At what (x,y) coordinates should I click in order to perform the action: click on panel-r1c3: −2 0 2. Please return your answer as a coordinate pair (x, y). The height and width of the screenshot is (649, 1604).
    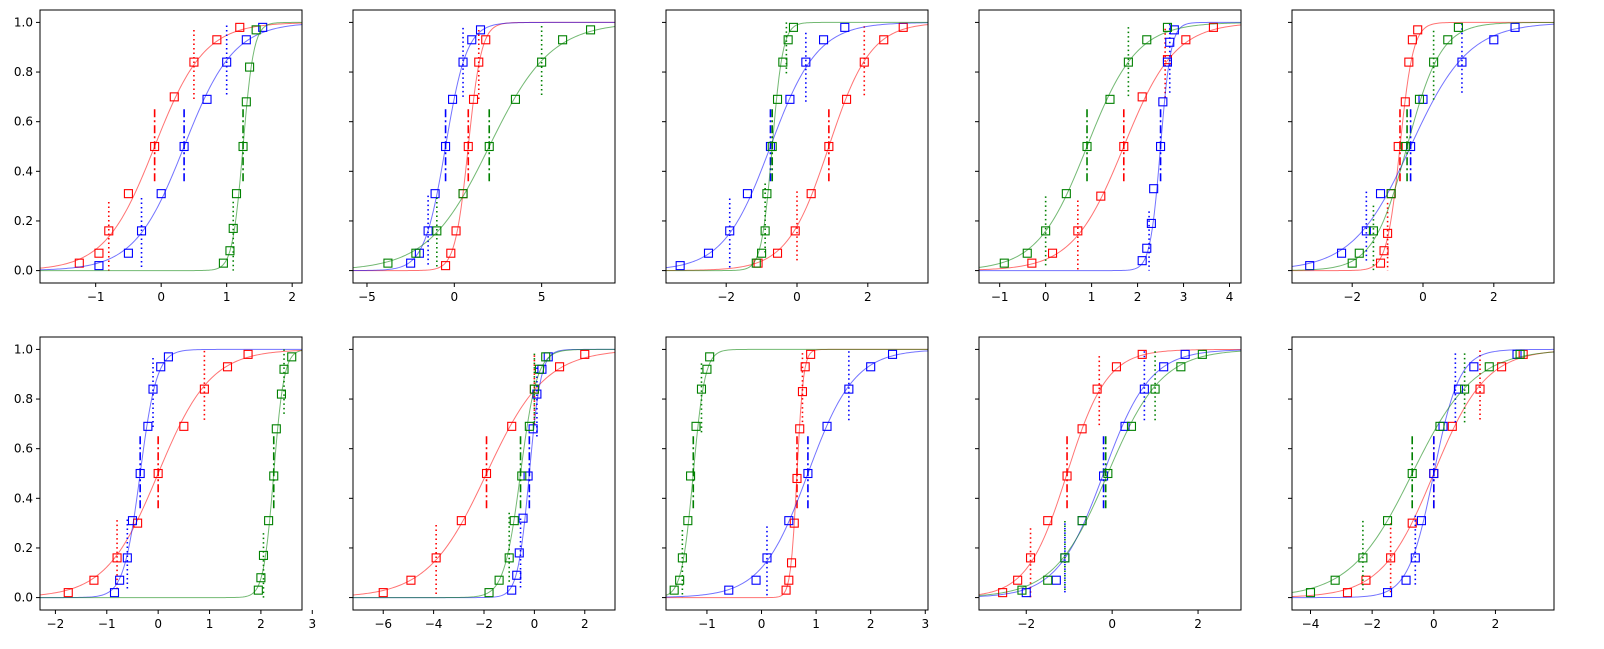
    Looking at the image, I should click on (795, 156).